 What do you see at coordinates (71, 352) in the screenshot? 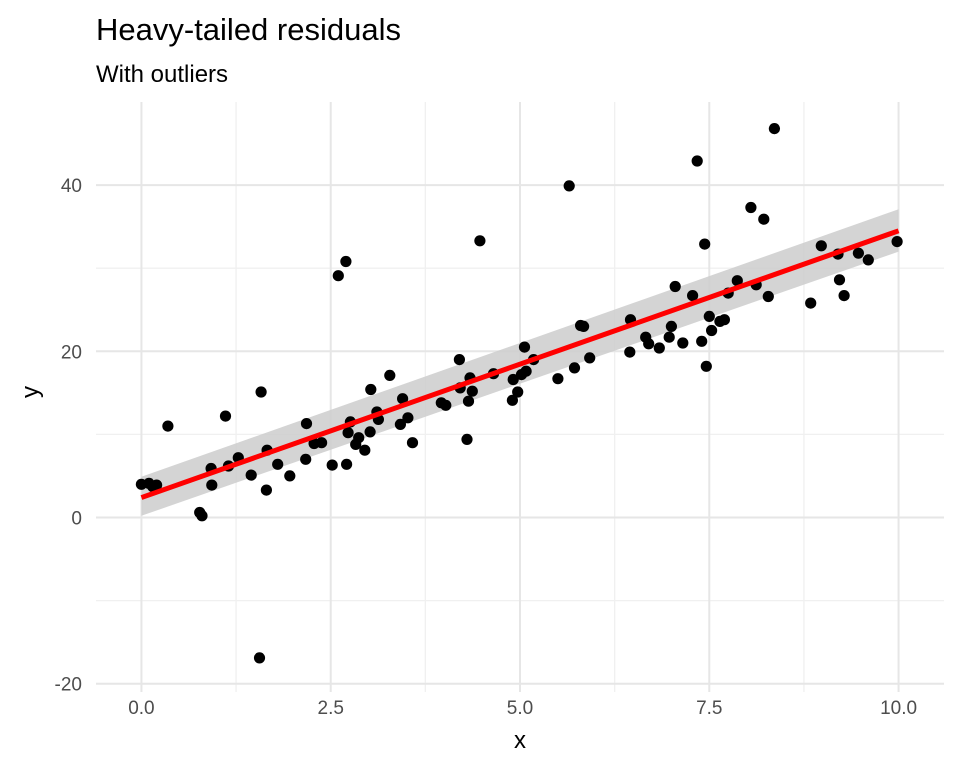
I see `y-tick-label: 20` at bounding box center [71, 352].